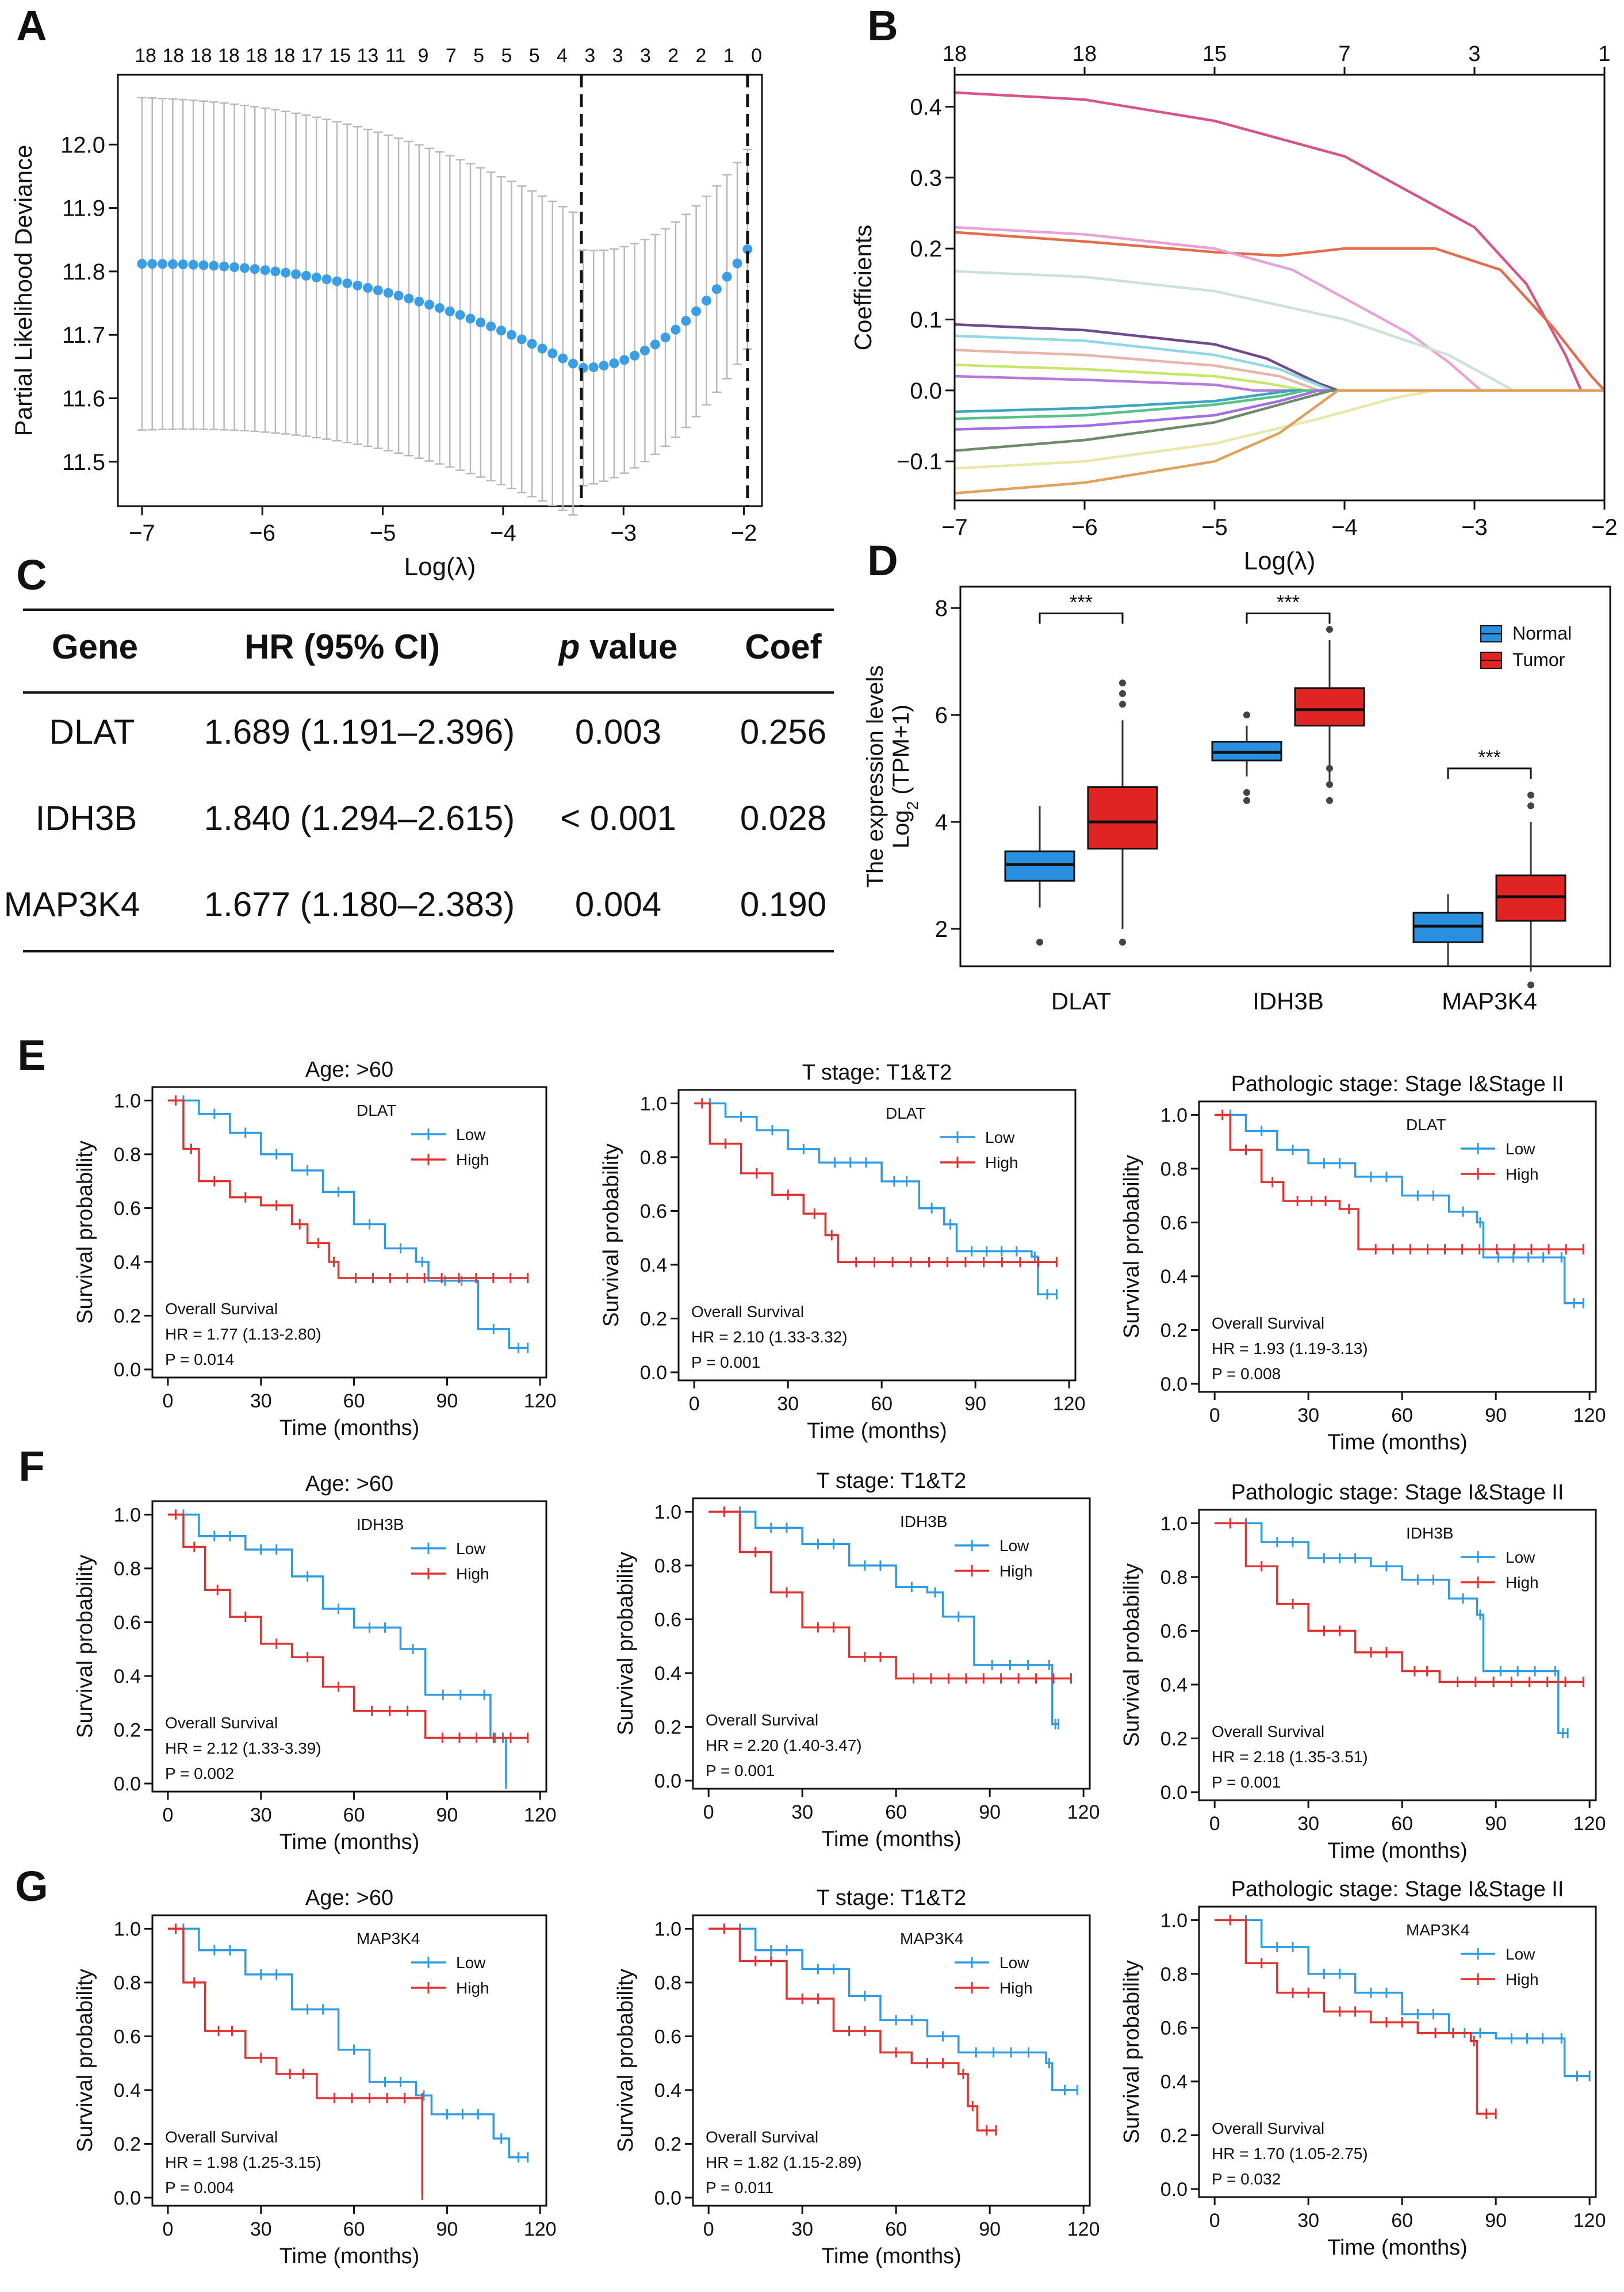  I want to click on x-tick-label: −5, so click(383, 534).